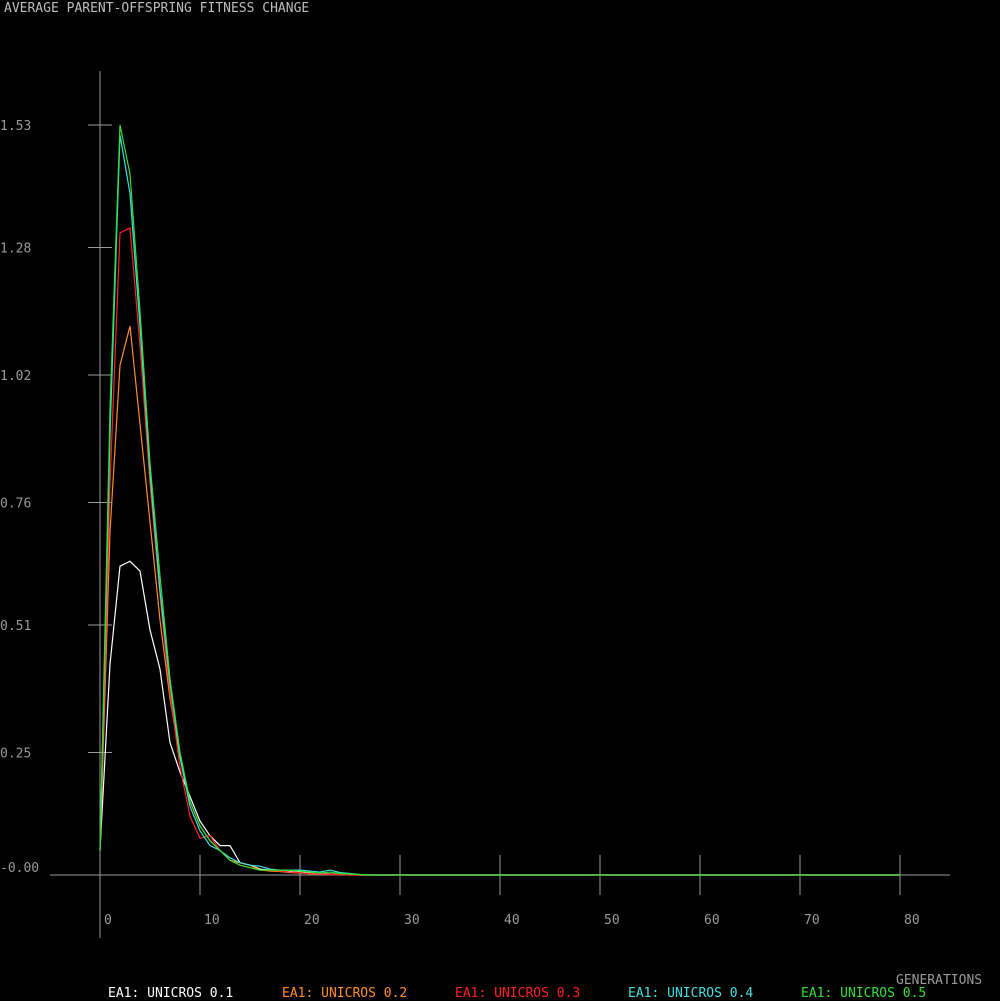 The width and height of the screenshot is (1000, 1001). What do you see at coordinates (108, 920) in the screenshot?
I see `x-tick-label: 0` at bounding box center [108, 920].